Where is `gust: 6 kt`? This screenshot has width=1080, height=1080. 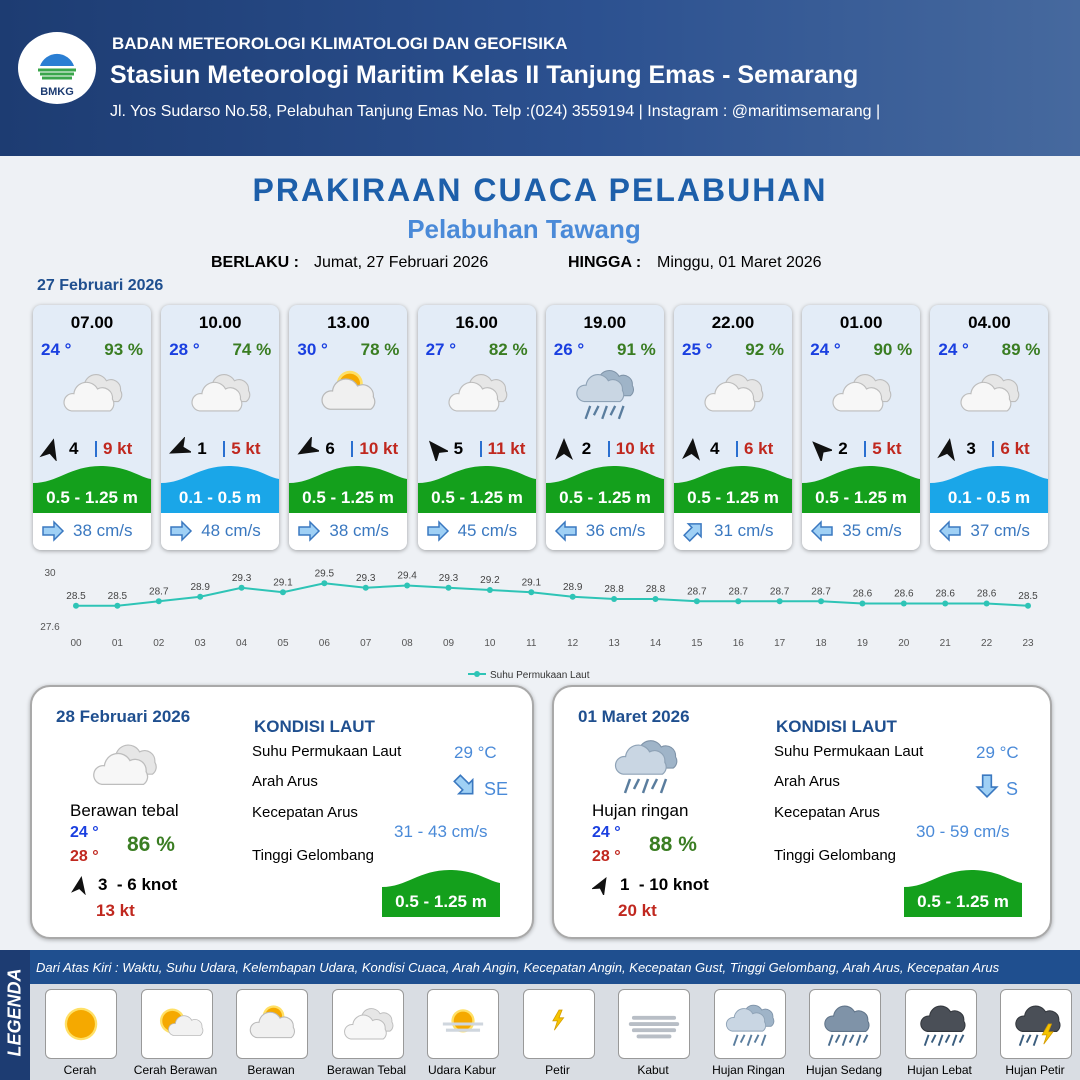 gust: 6 kt is located at coordinates (759, 448).